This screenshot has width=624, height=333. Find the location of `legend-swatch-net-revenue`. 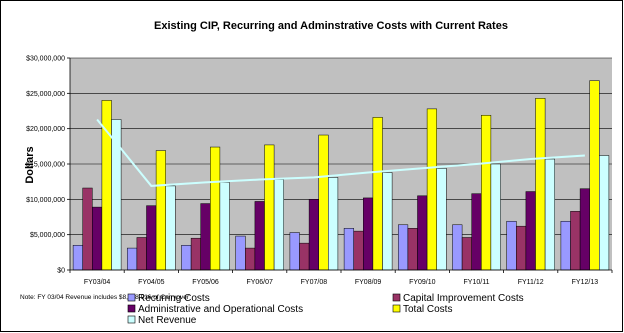

legend-swatch-net-revenue is located at coordinates (131, 319).